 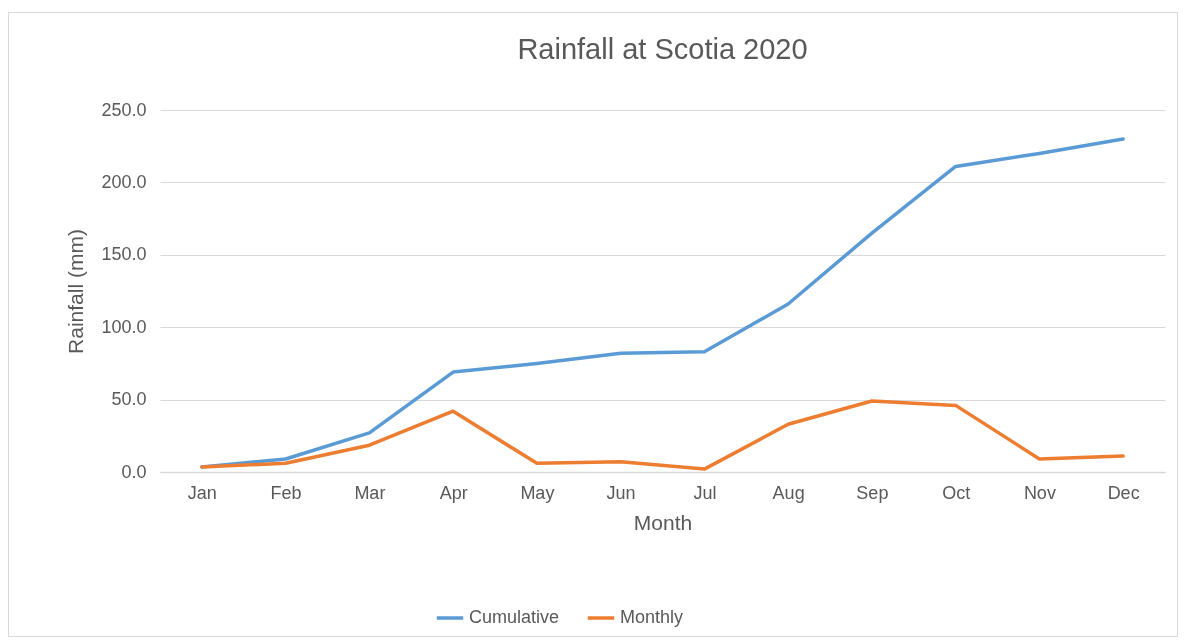 What do you see at coordinates (537, 492) in the screenshot?
I see `x-tick-label: May` at bounding box center [537, 492].